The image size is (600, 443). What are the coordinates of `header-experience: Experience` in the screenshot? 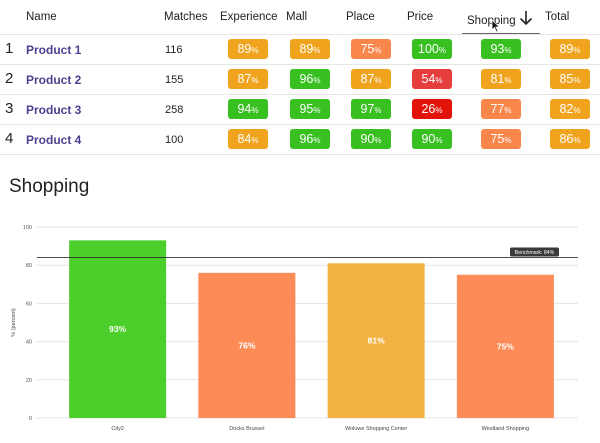 It's located at (249, 17).